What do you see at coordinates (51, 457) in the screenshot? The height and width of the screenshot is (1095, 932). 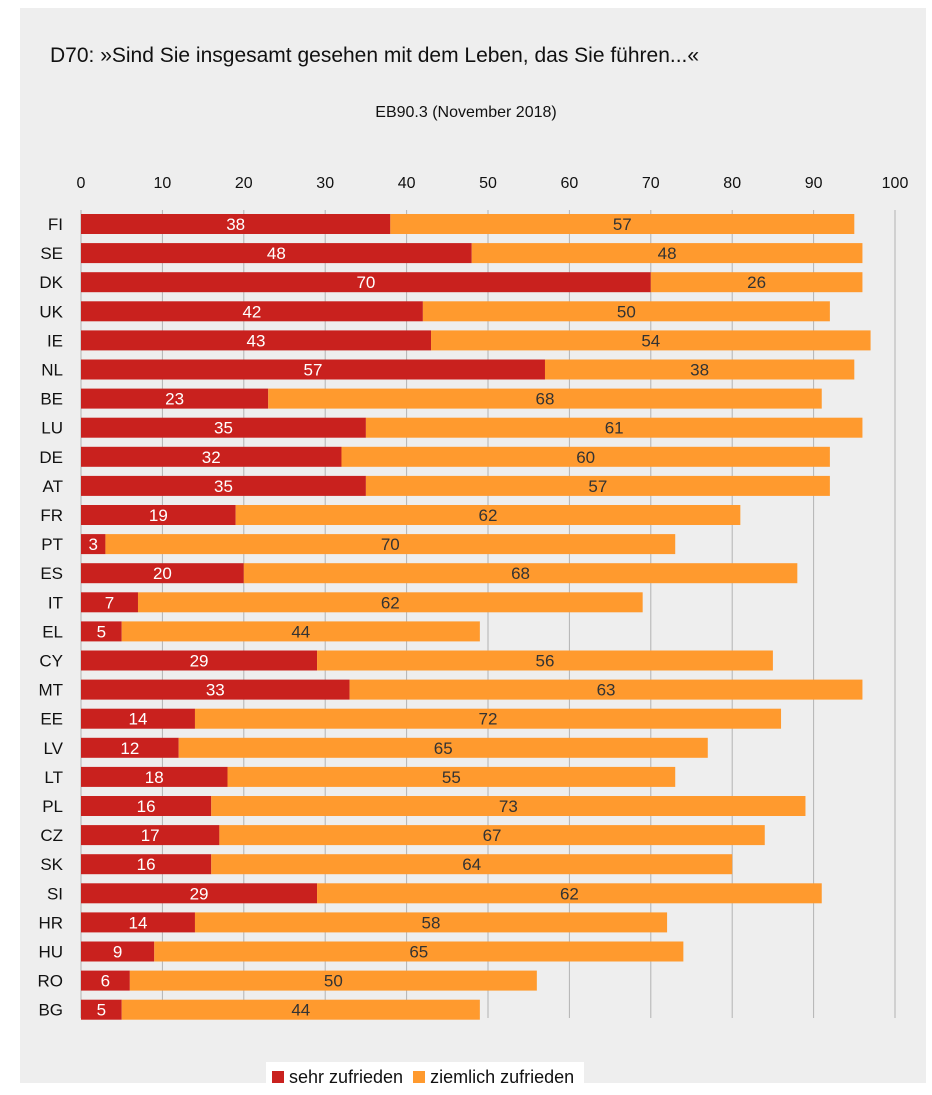 I see `category-label-de: DE` at bounding box center [51, 457].